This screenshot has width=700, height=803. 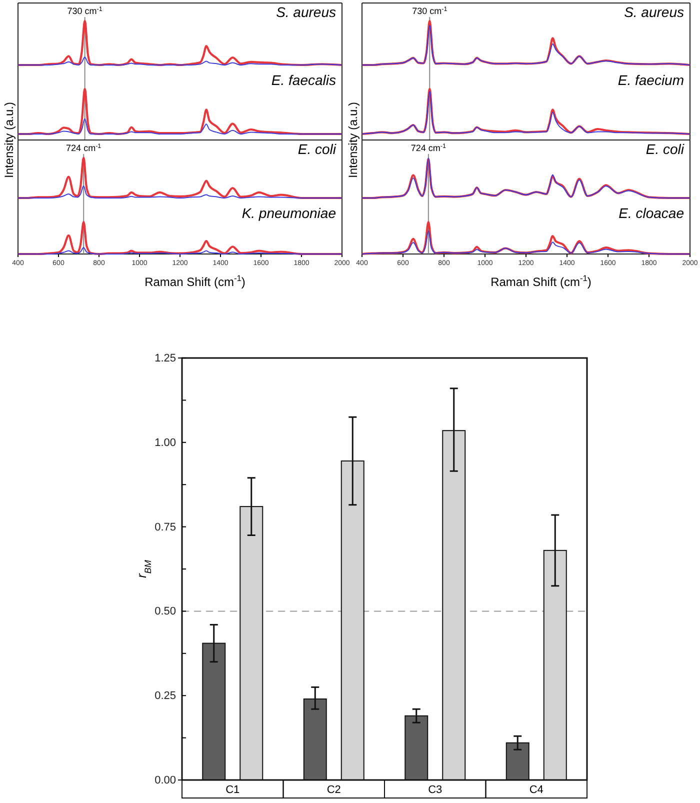 What do you see at coordinates (289, 213) in the screenshot?
I see `chart-title: K. pneumoniae` at bounding box center [289, 213].